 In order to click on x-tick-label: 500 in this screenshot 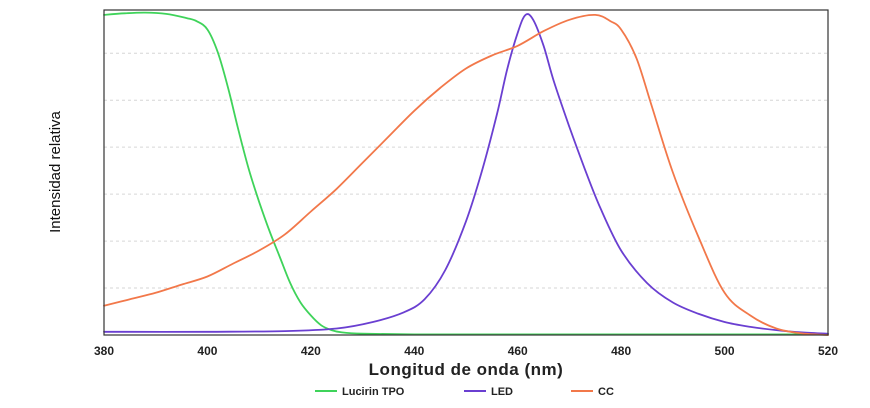, I will do `click(725, 351)`.